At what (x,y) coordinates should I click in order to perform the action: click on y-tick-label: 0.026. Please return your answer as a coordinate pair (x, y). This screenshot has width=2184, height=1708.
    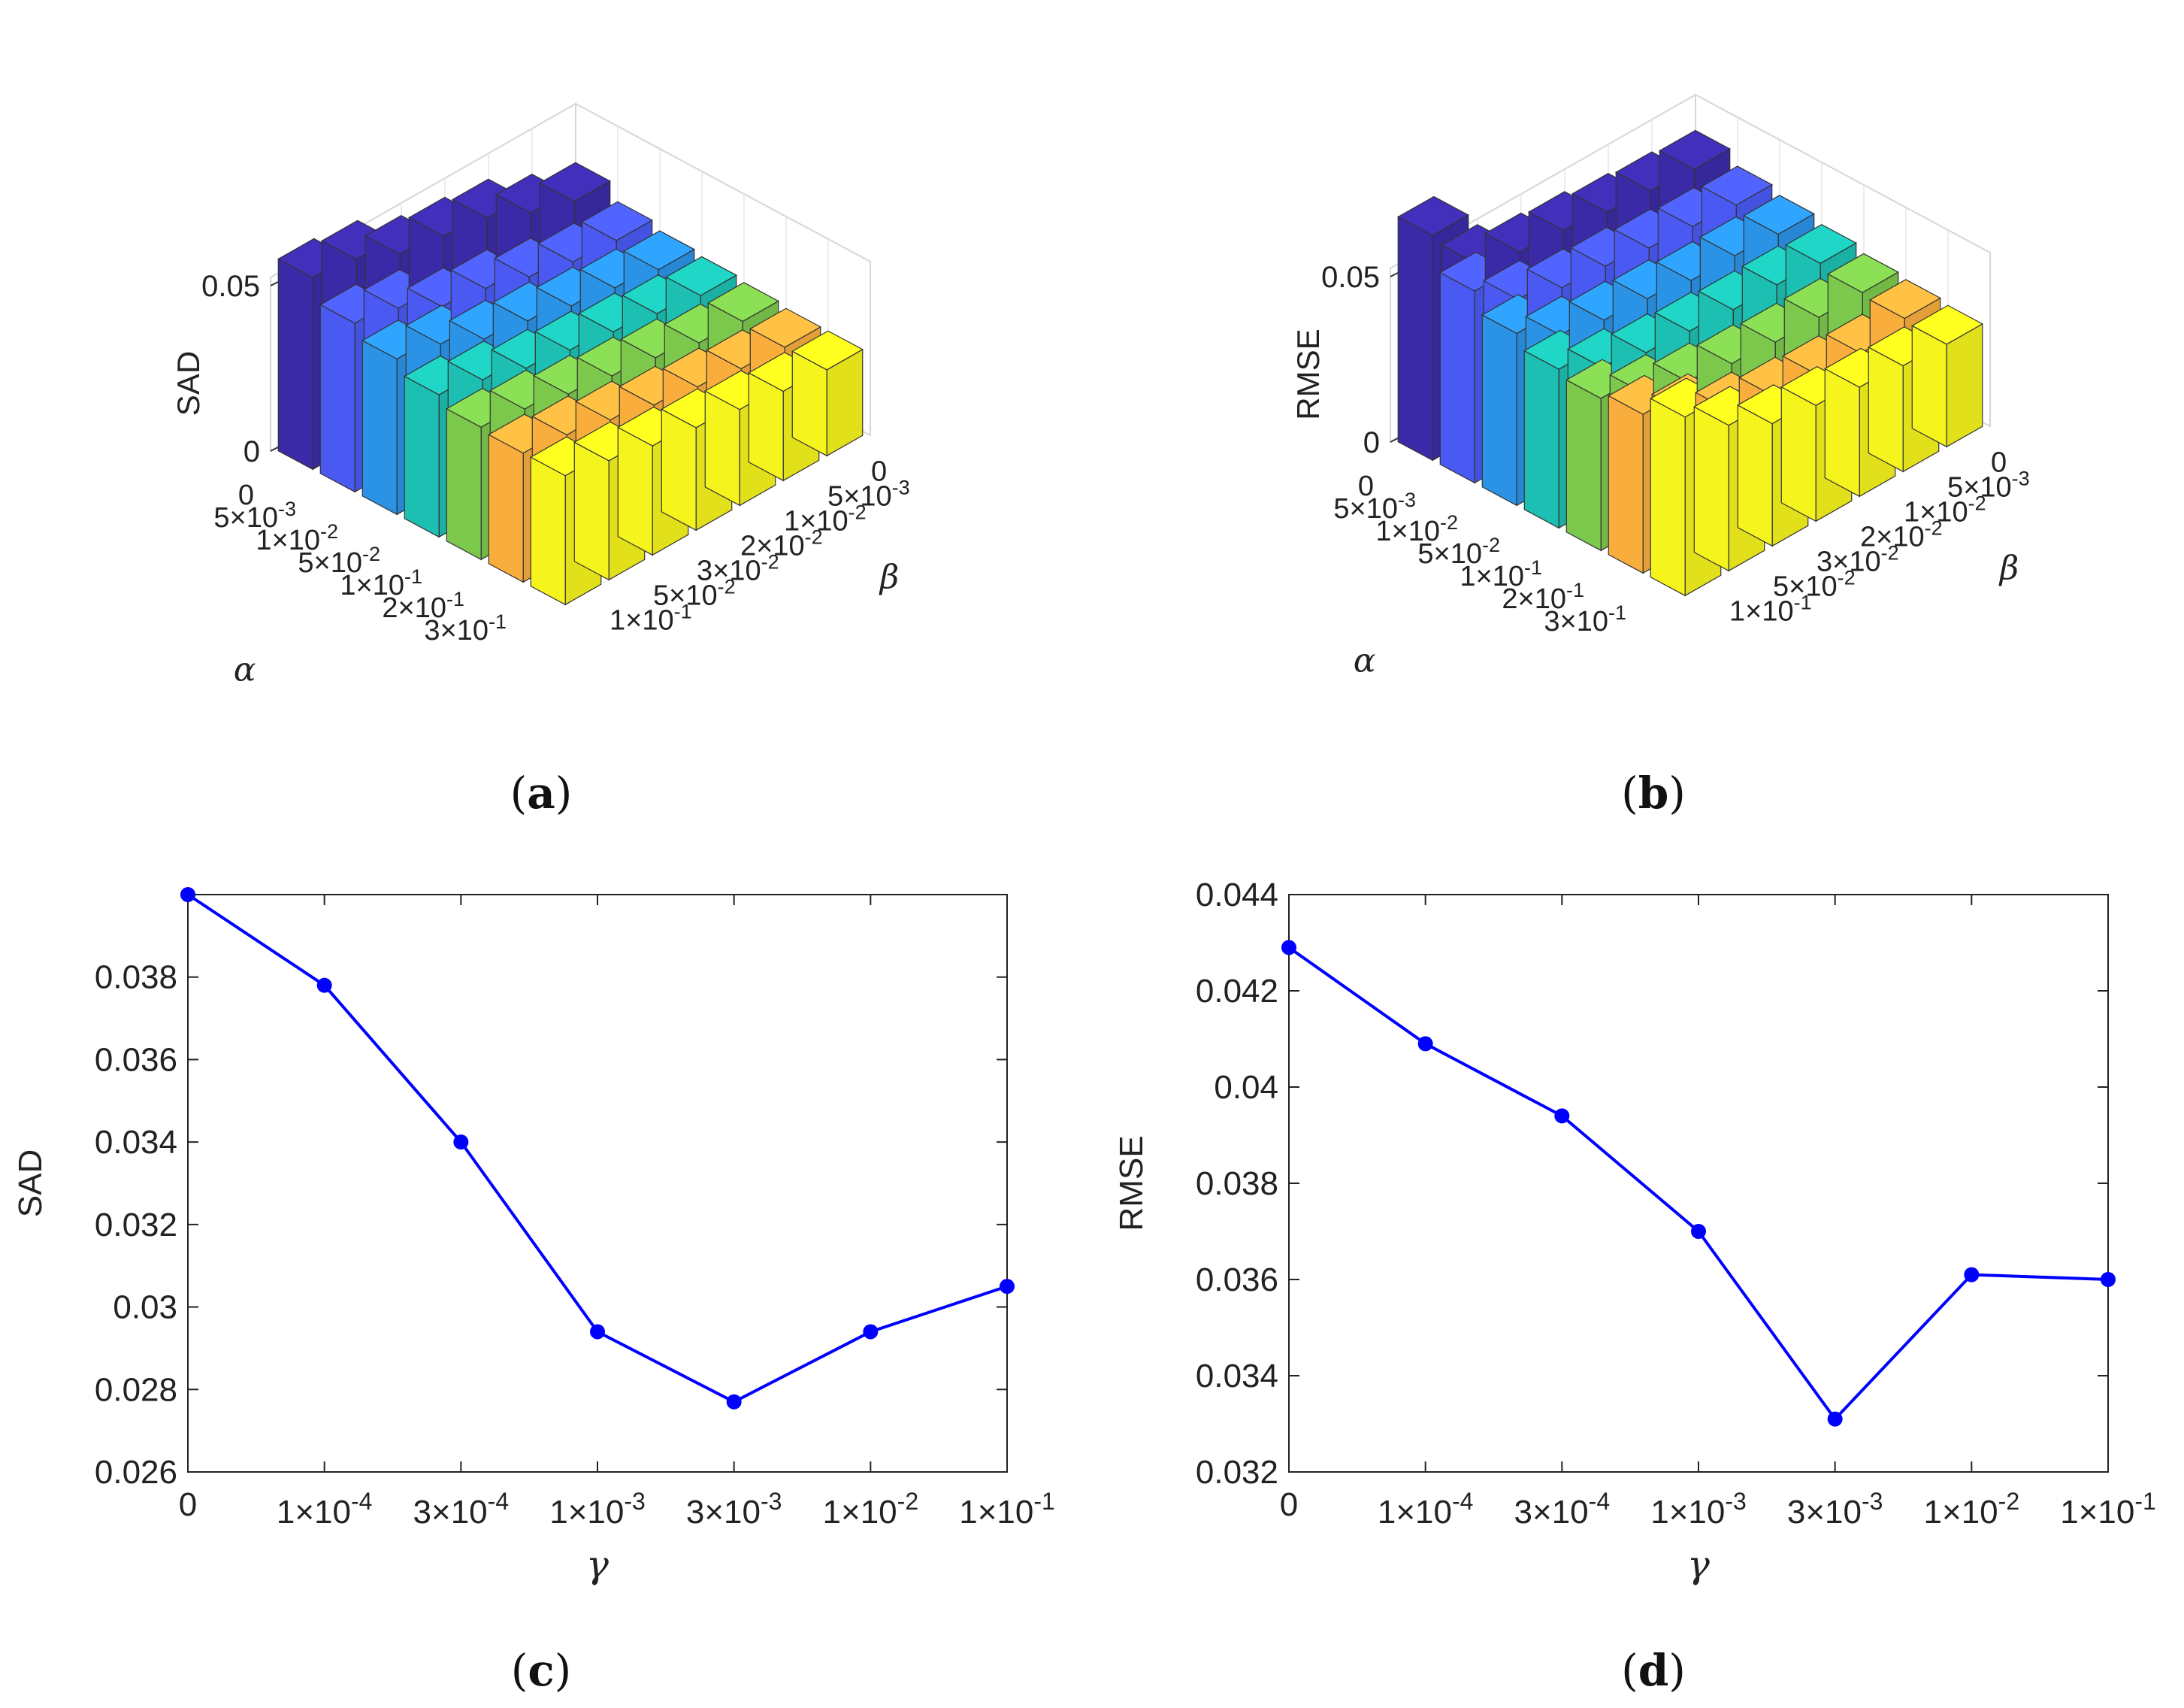
    Looking at the image, I should click on (136, 1472).